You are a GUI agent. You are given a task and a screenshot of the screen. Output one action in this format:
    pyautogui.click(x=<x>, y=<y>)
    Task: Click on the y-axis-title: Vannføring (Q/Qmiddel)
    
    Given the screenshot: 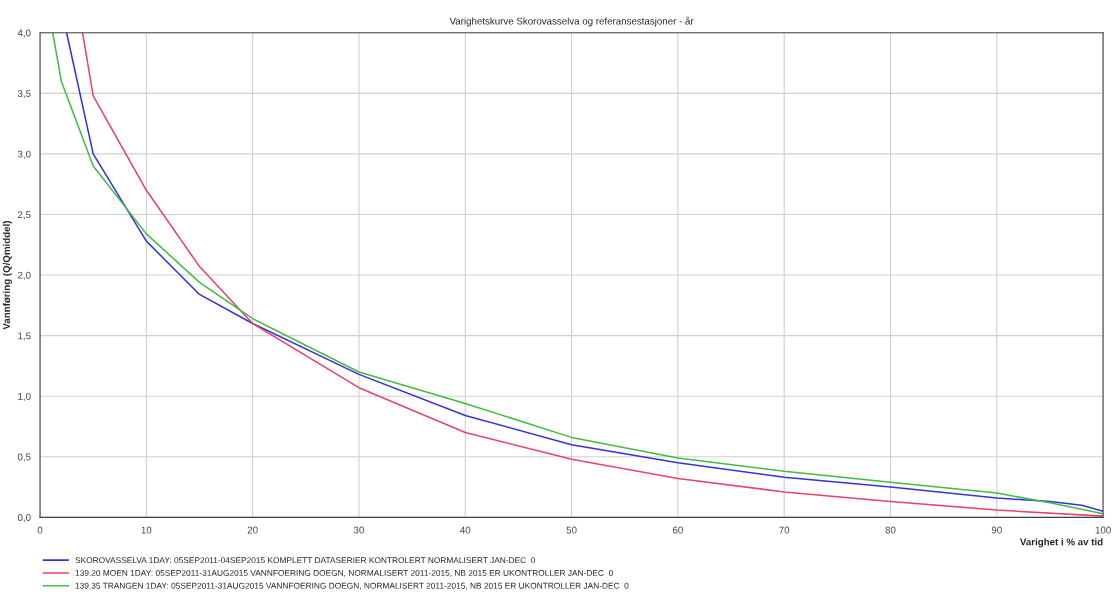 What is the action you would take?
    pyautogui.click(x=7, y=275)
    